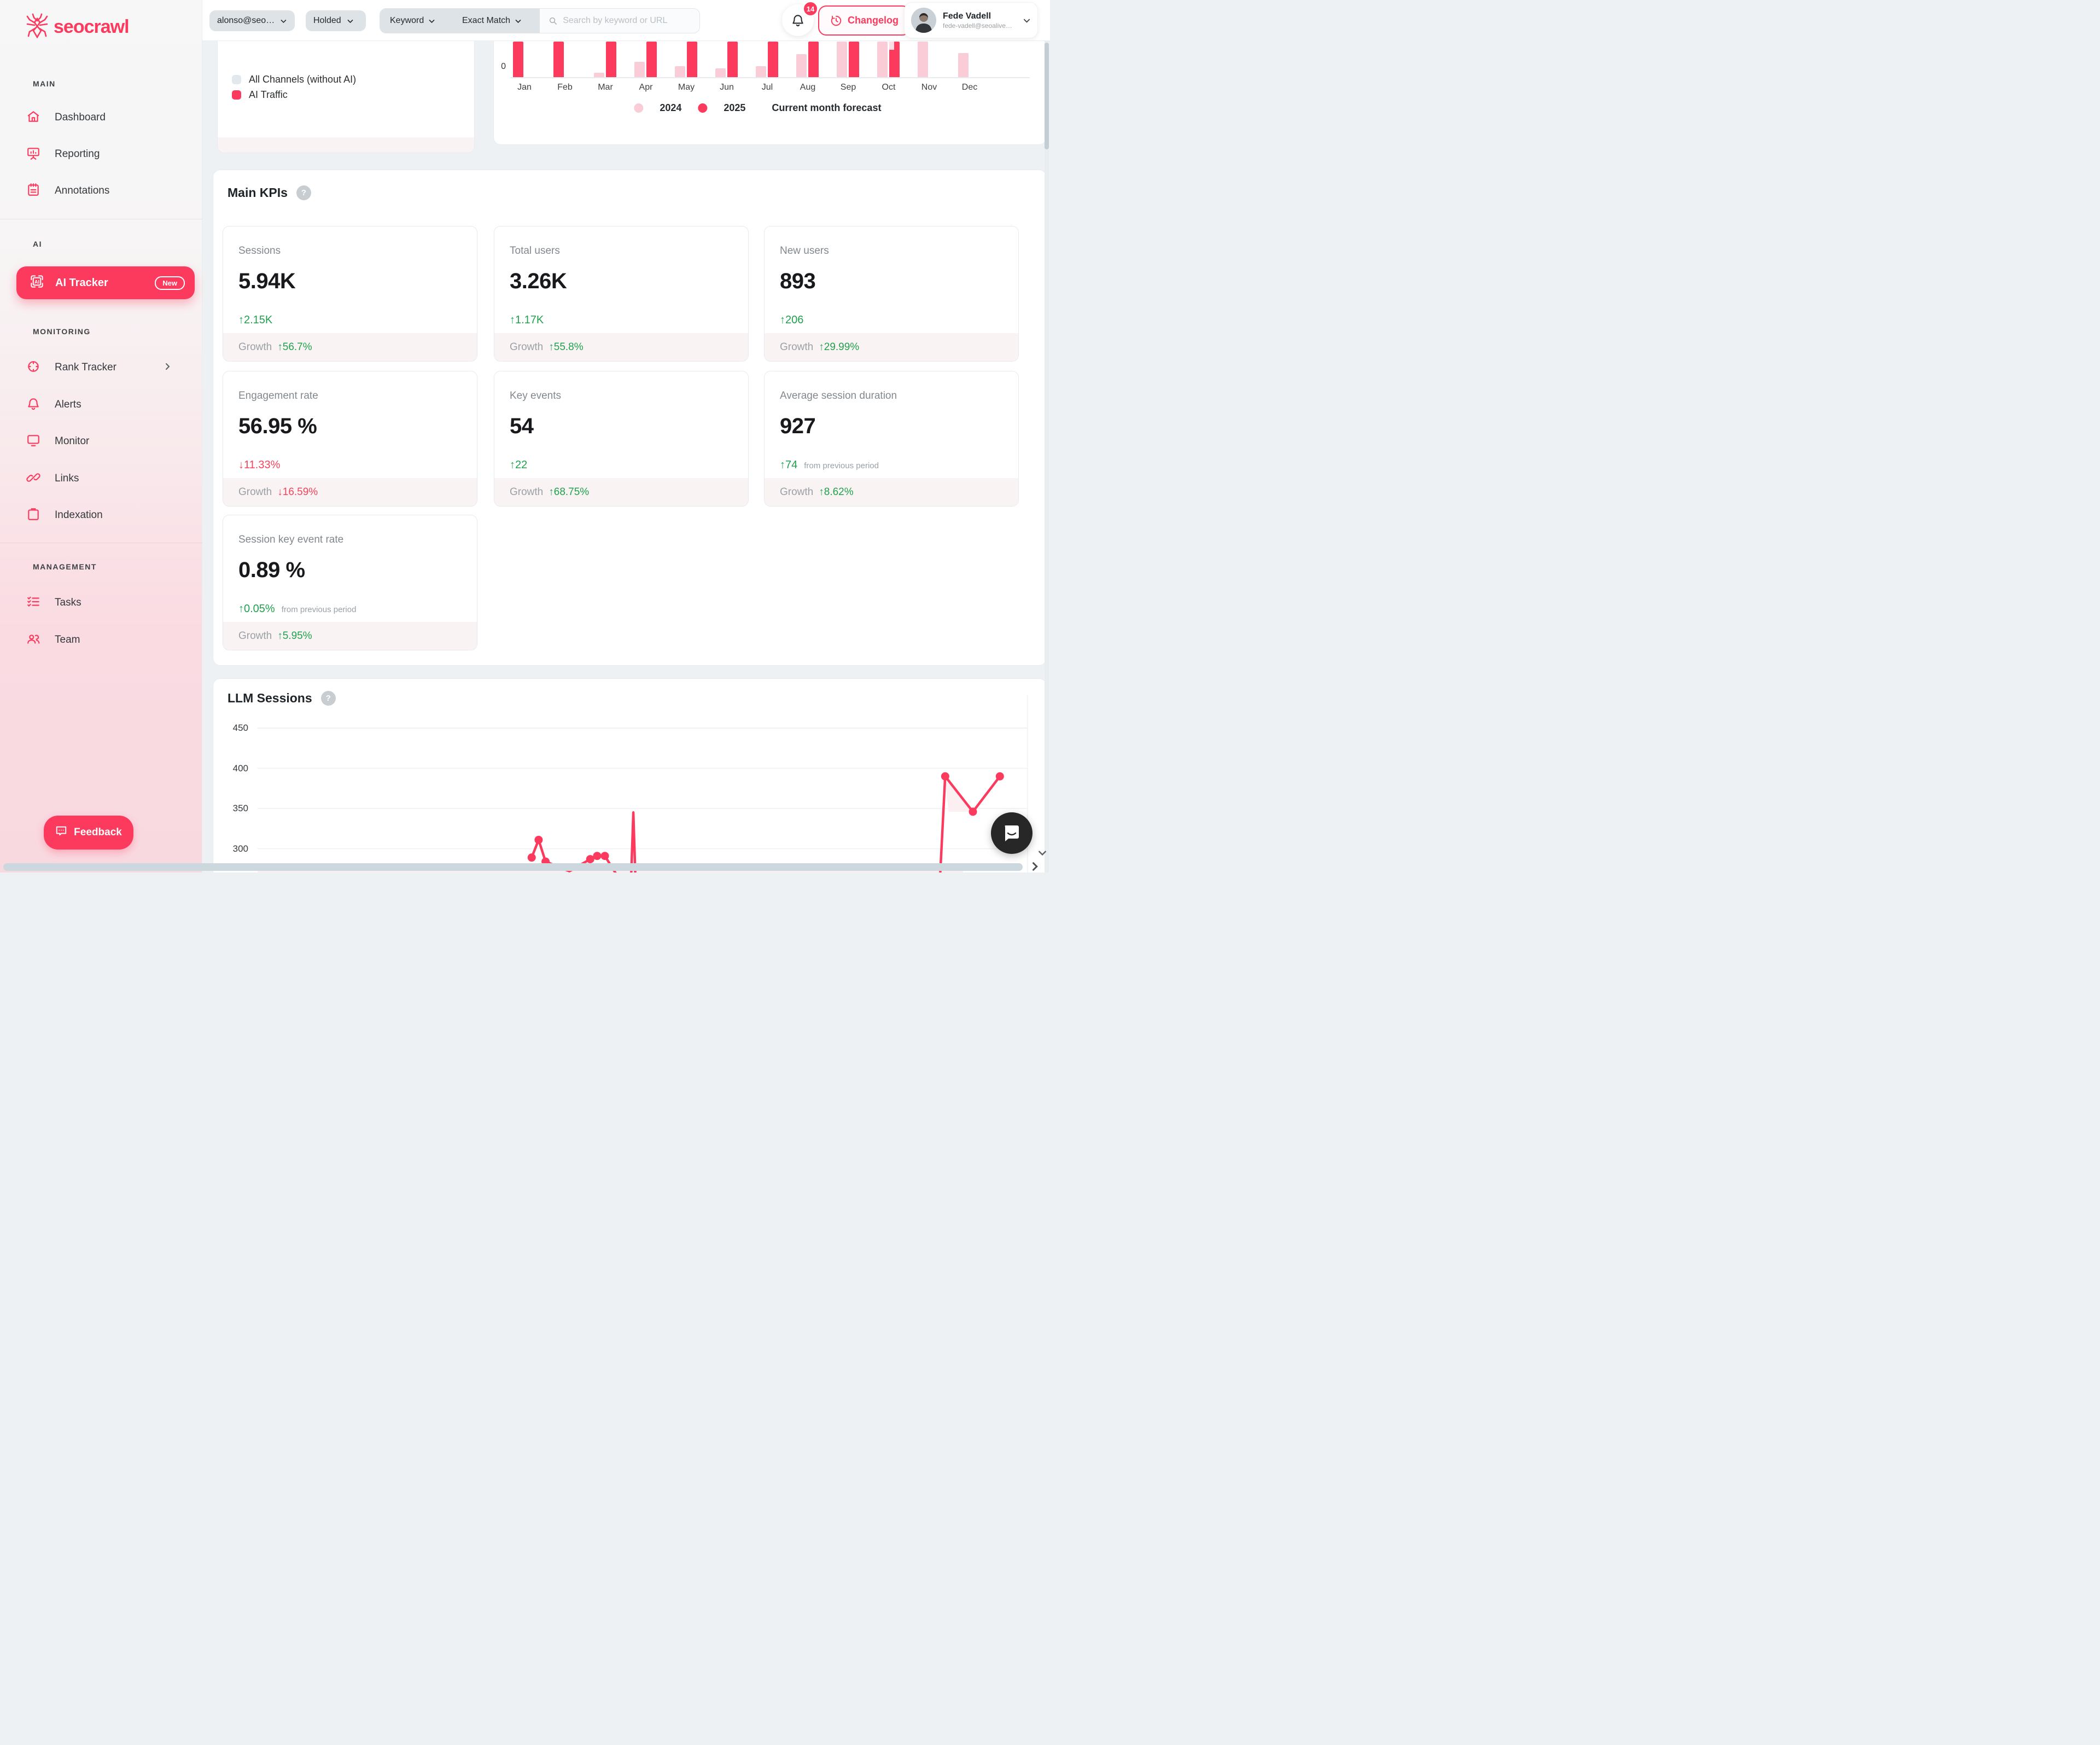 The image size is (2100, 1745). I want to click on sidebar-item-indexation: Indexation, so click(105, 515).